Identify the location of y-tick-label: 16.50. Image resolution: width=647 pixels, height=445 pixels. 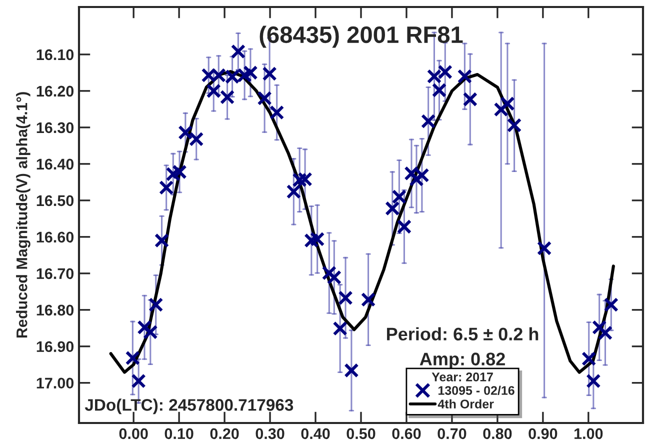
(55, 200).